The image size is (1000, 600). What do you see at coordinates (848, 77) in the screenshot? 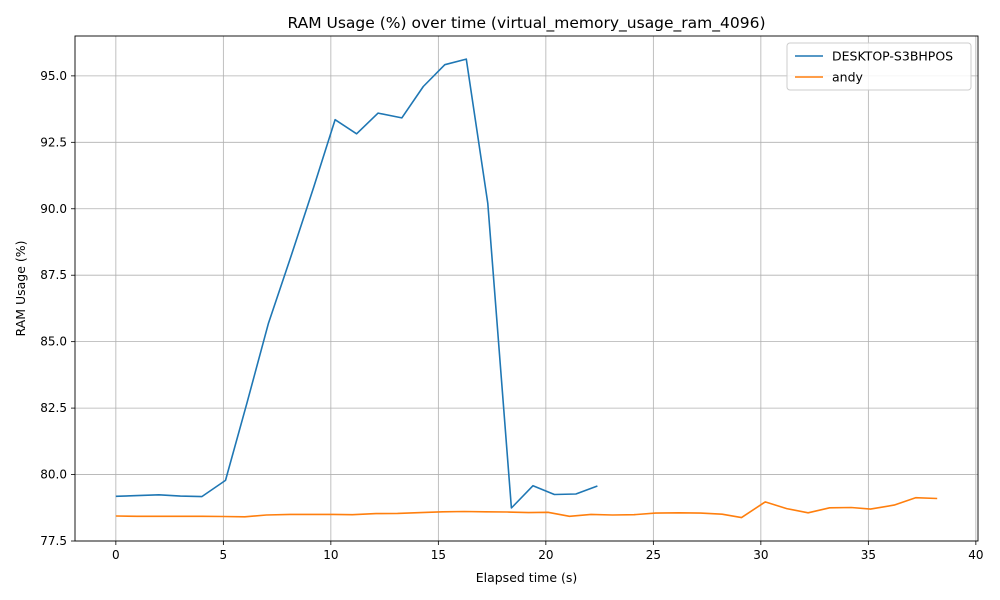
I see `legend-label: andy` at bounding box center [848, 77].